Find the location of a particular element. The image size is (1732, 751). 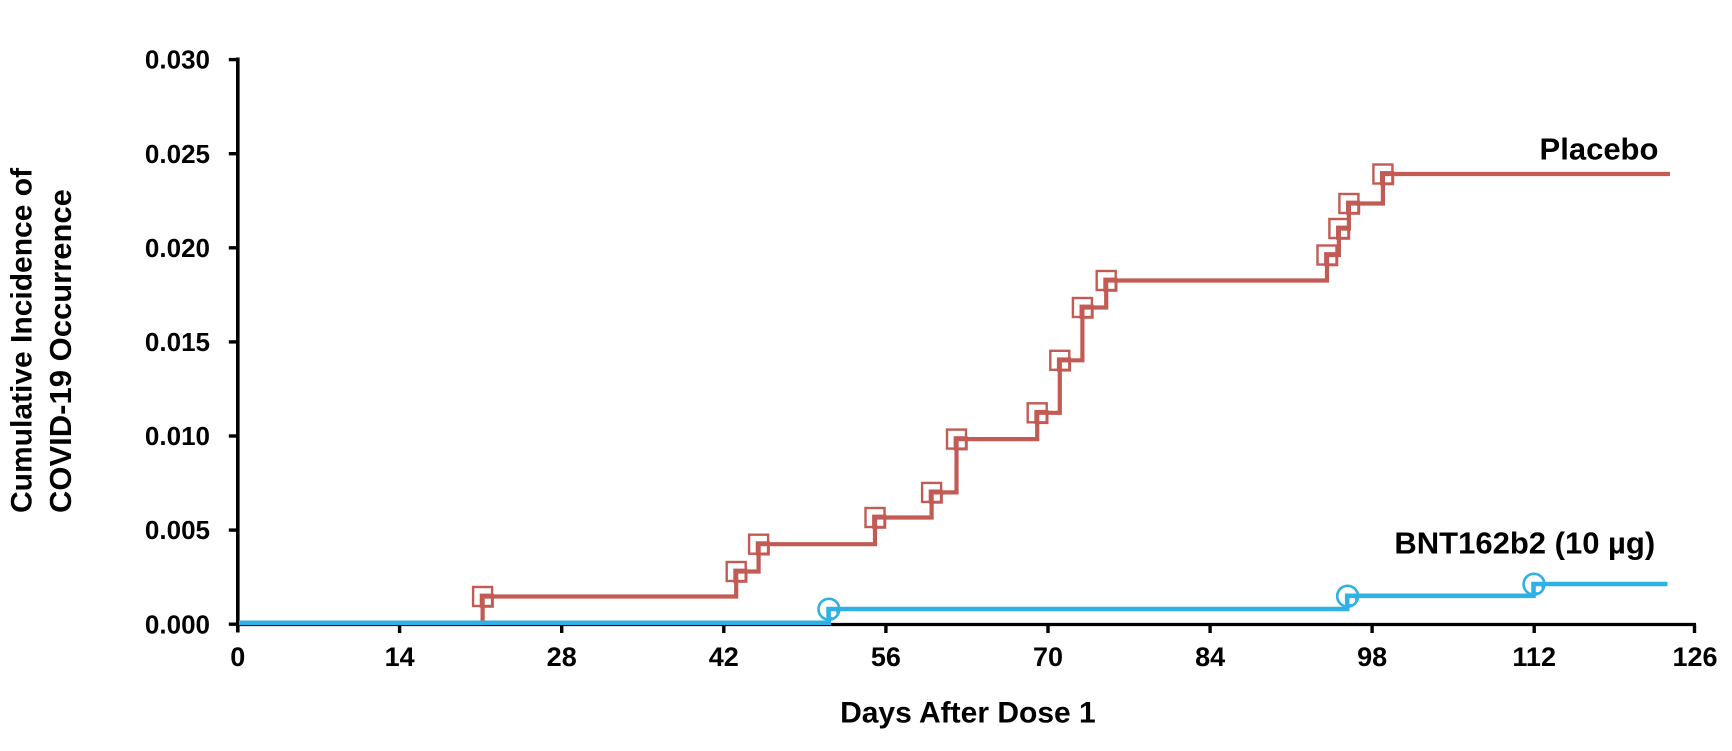

svg-text: BNT162b2 (10 µg) is located at coordinates (1524, 543).